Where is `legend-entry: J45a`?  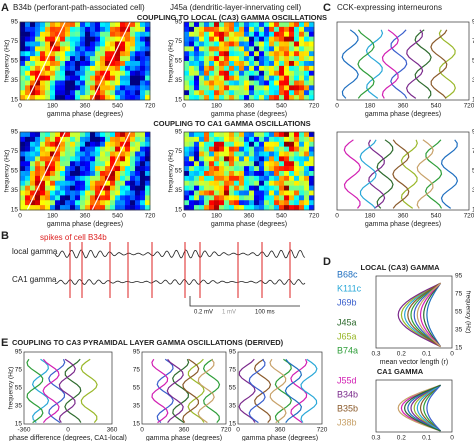 legend-entry: J45a is located at coordinates (347, 322).